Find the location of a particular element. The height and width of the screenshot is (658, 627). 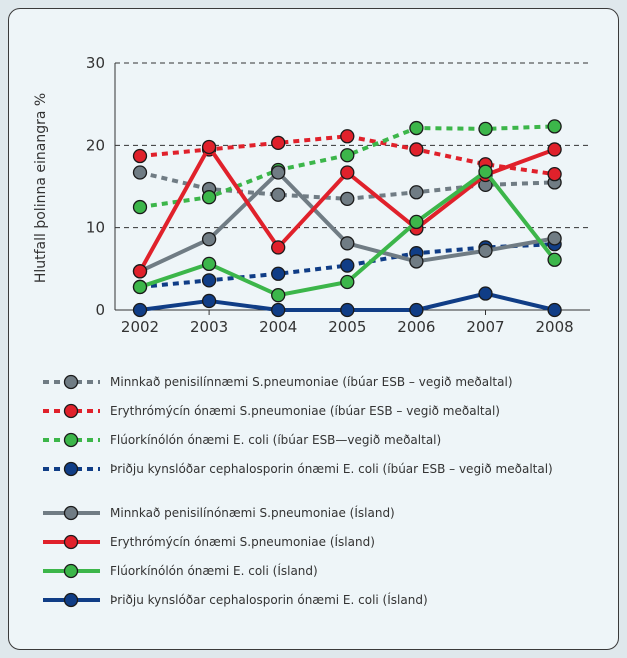

y-tick-label: 30 is located at coordinates (95, 63).